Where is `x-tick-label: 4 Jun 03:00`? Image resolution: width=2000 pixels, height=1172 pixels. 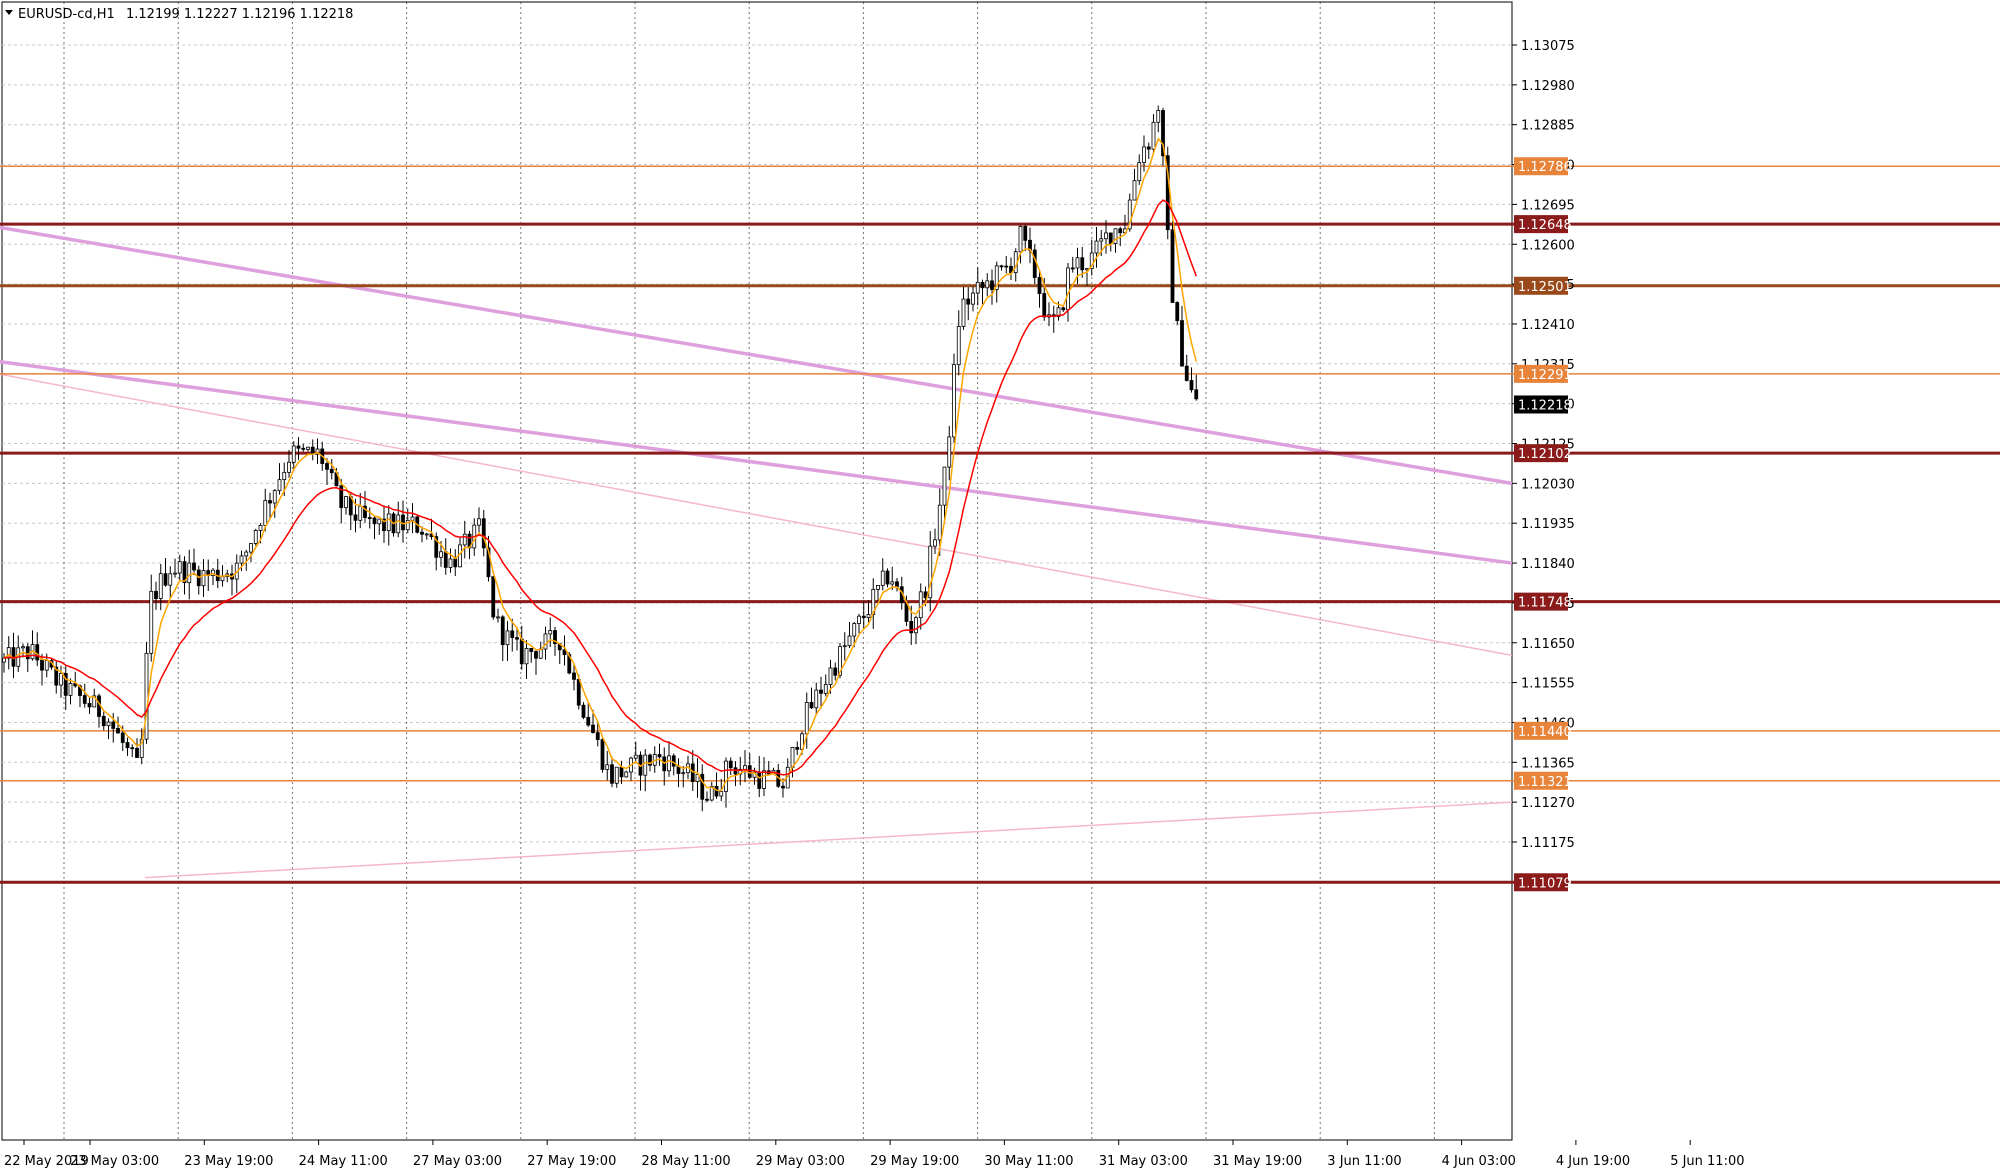
x-tick-label: 4 Jun 03:00 is located at coordinates (1479, 1161).